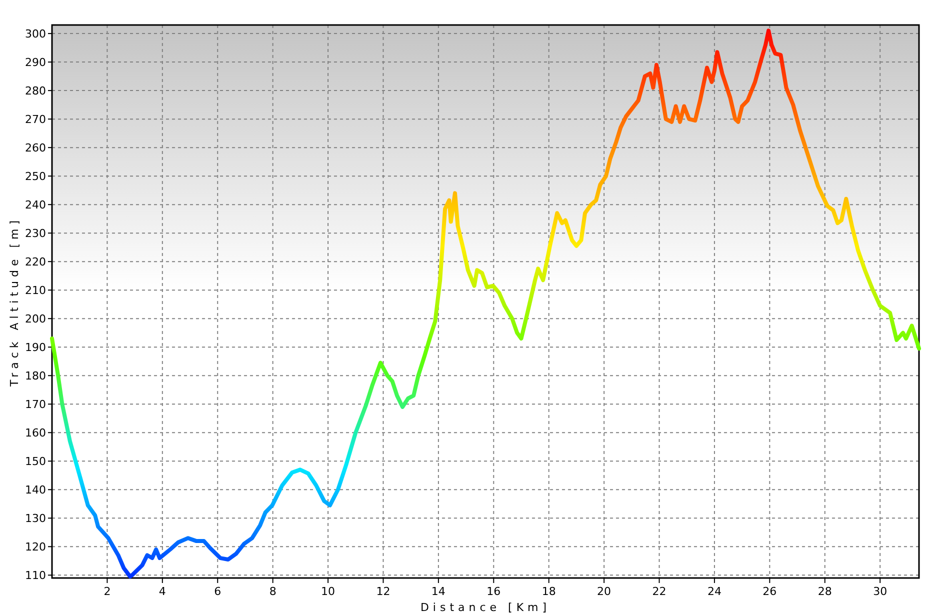  What do you see at coordinates (35, 347) in the screenshot?
I see `y-tick-label: 190` at bounding box center [35, 347].